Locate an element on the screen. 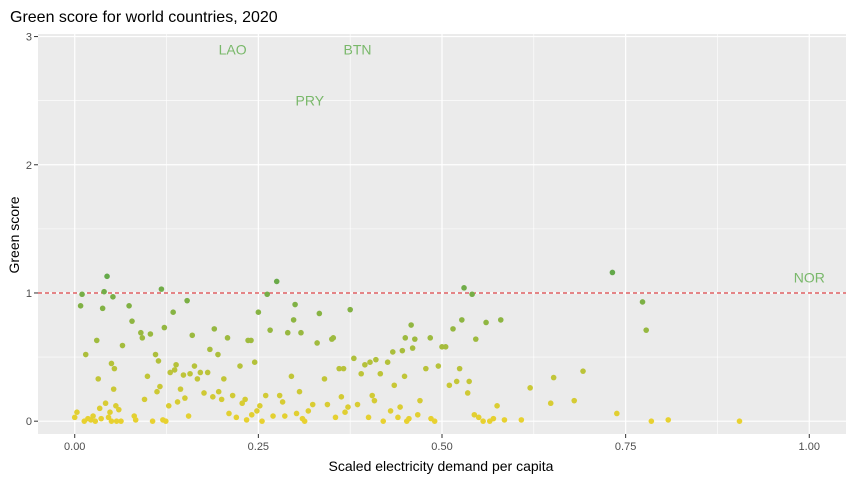 This screenshot has height=480, width=853. y-tick-label: 2 is located at coordinates (29, 166).